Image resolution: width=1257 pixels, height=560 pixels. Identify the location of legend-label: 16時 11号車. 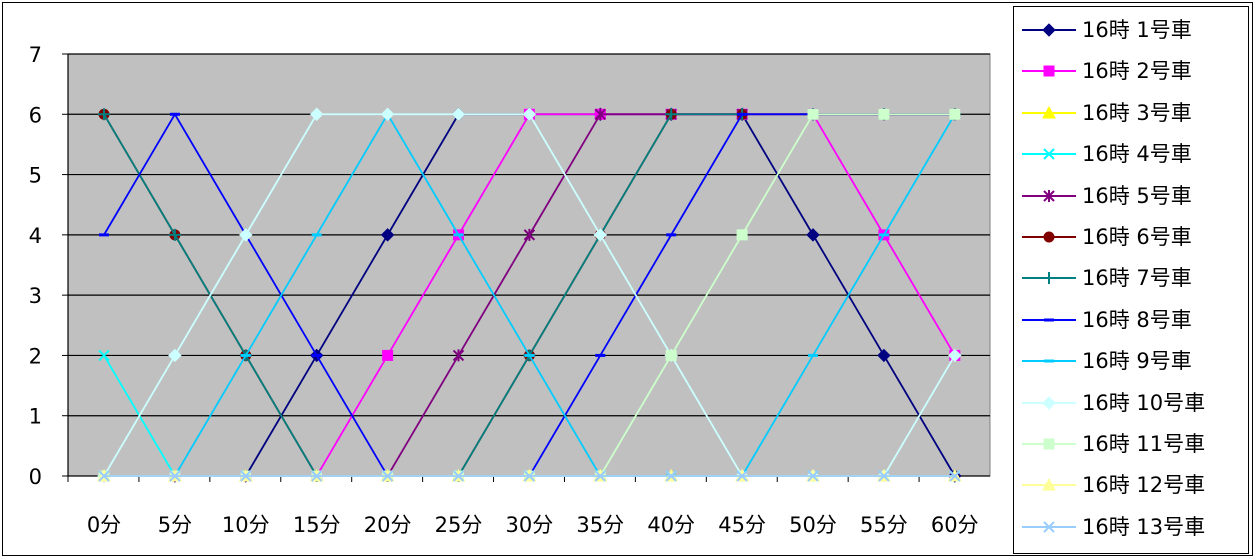
(1144, 444).